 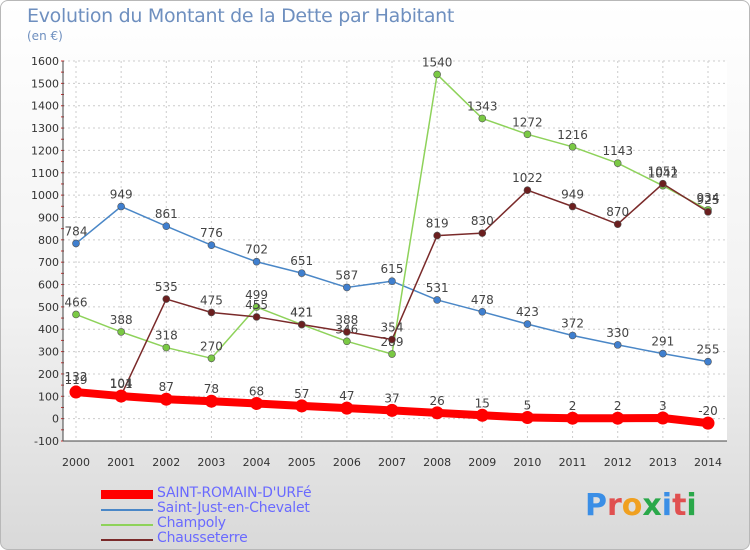 I want to click on data-label: 702, so click(x=256, y=250).